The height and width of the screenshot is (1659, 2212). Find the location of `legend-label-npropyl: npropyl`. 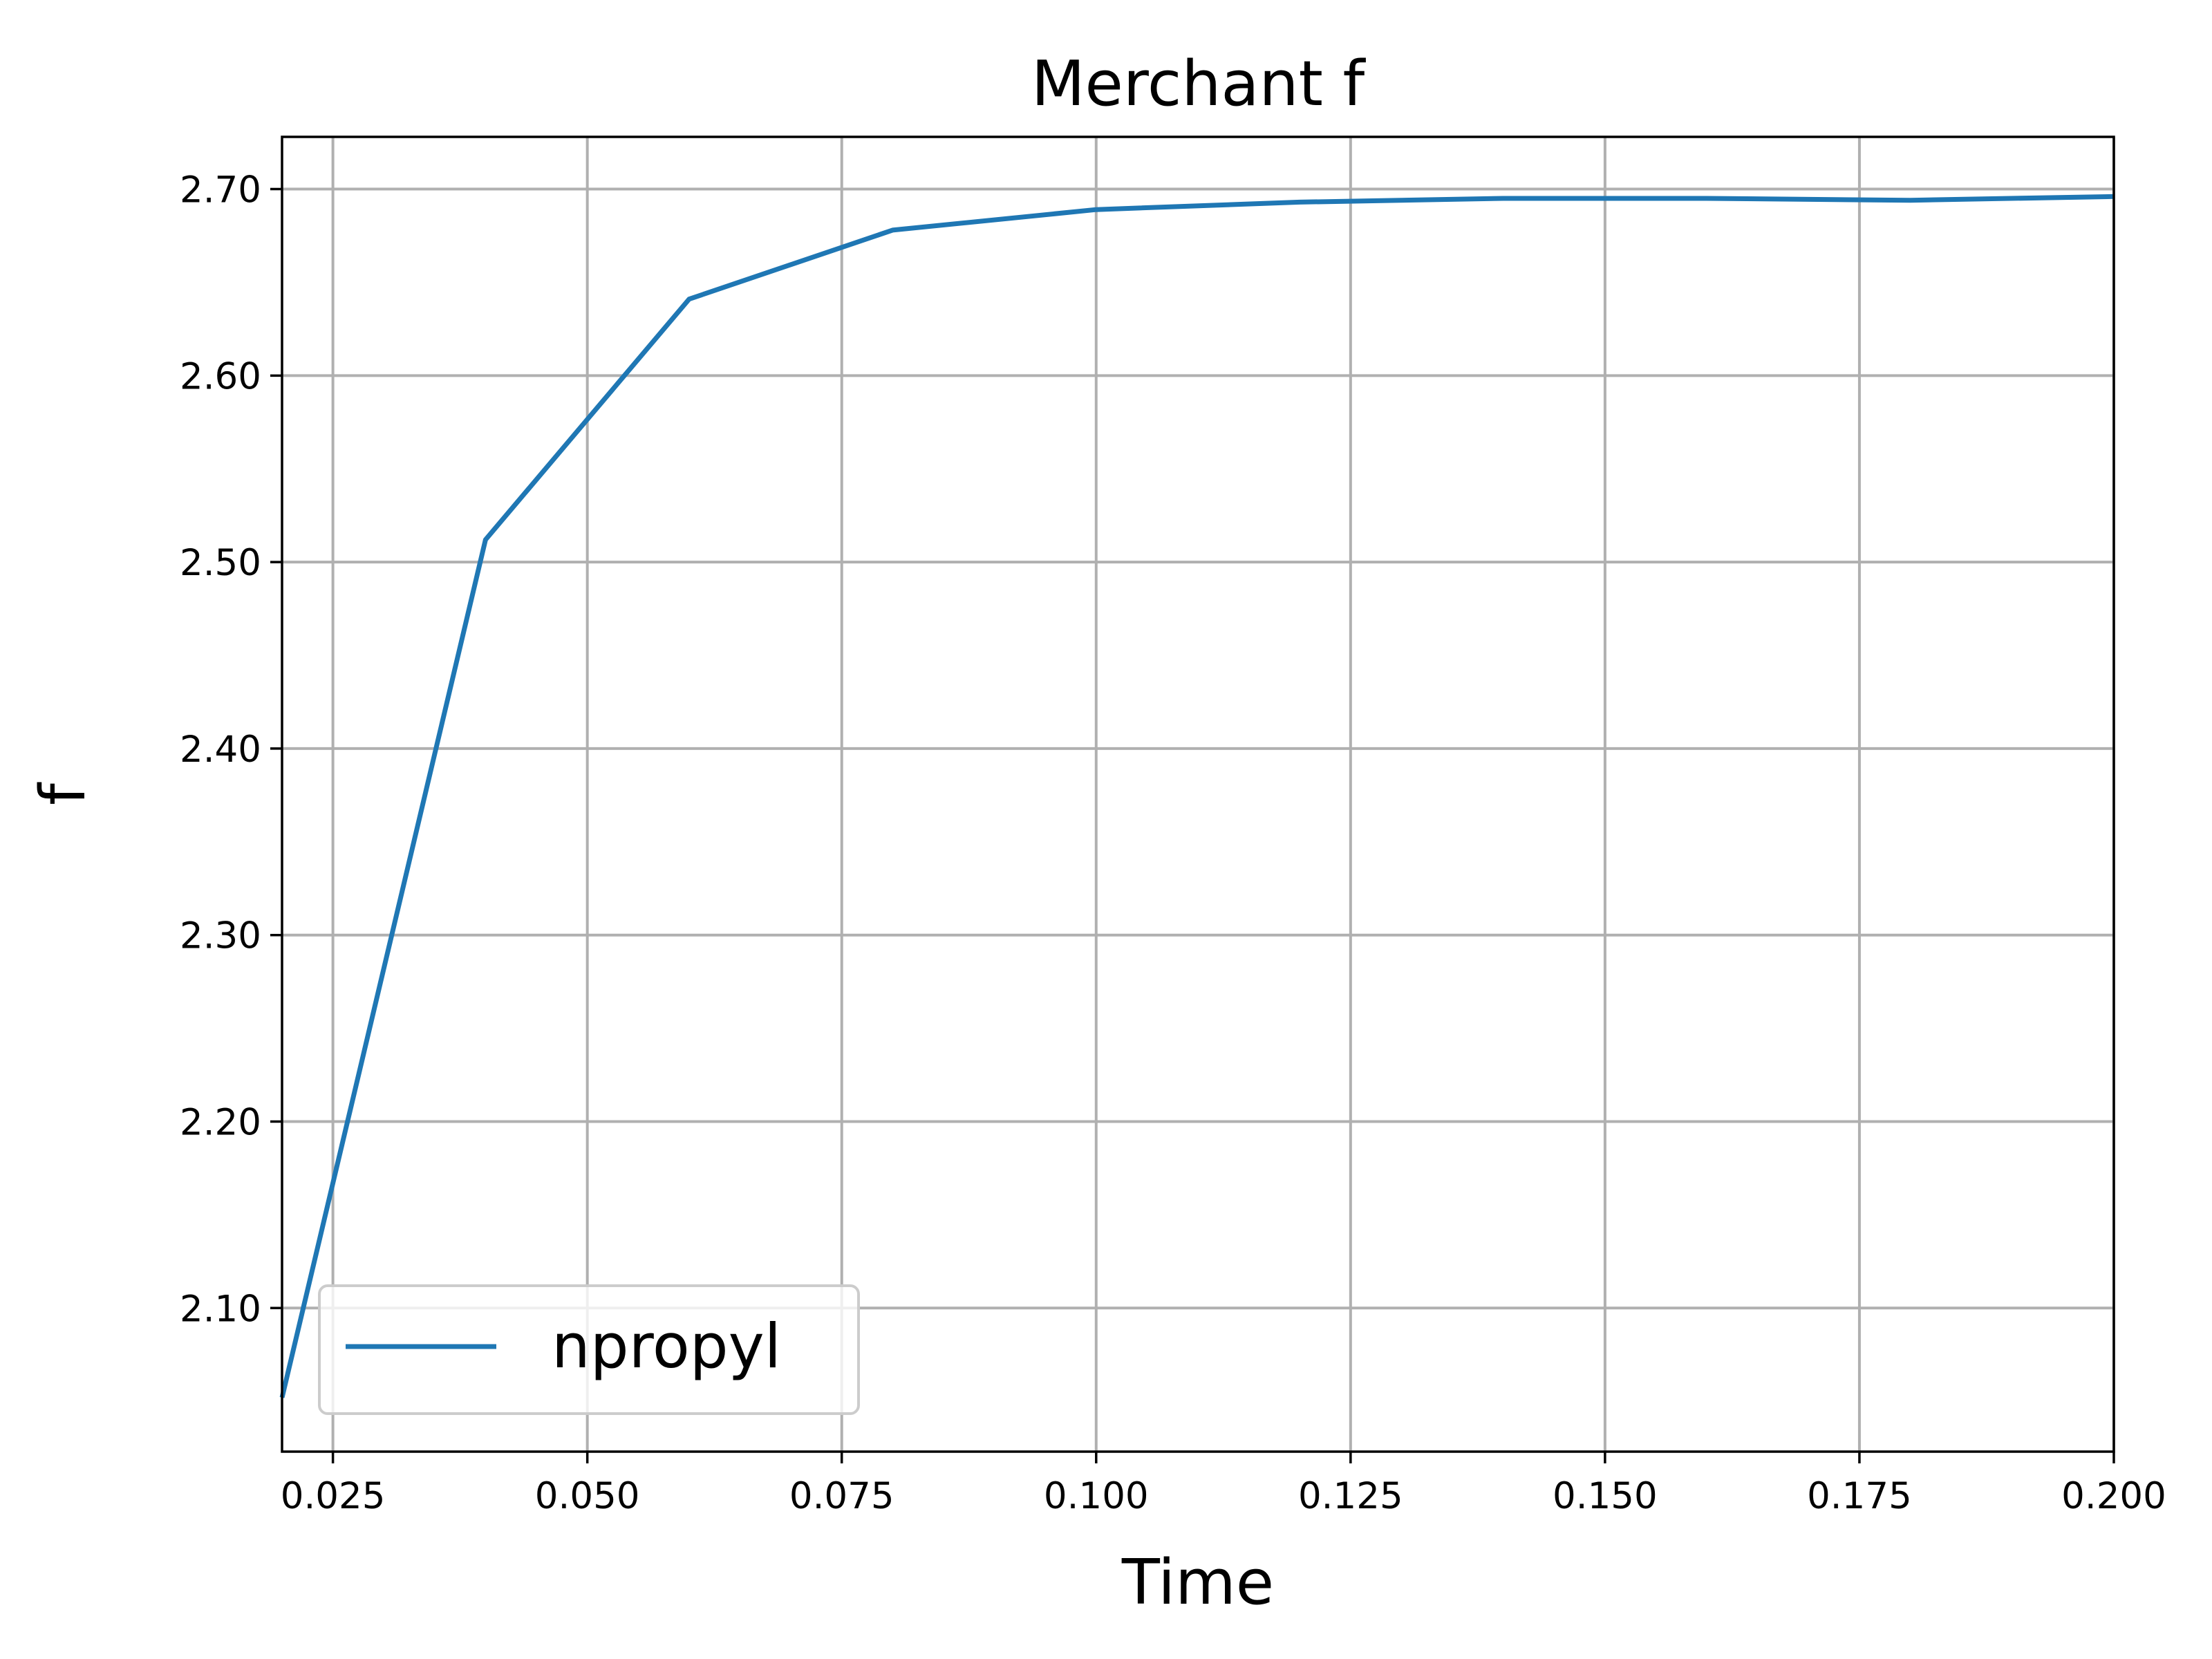

legend-label-npropyl: npropyl is located at coordinates (666, 1346).